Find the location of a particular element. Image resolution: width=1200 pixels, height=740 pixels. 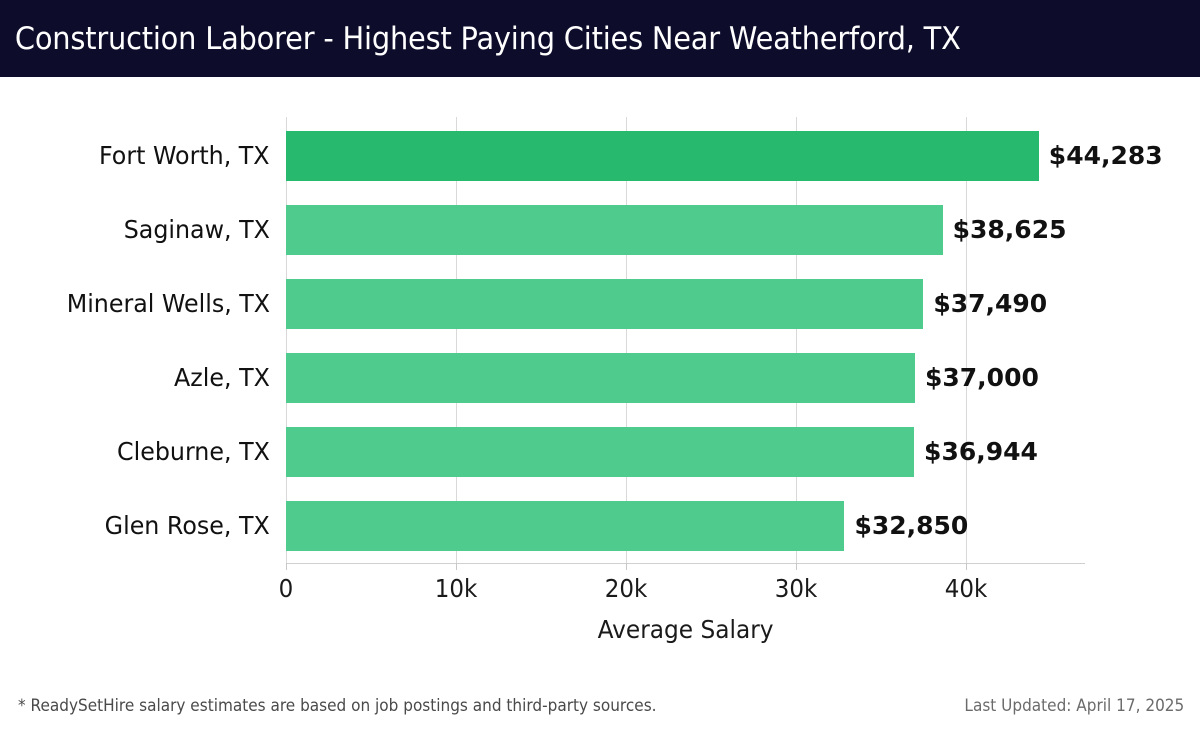

bar-row: Mineral Wells, TX $37,490 is located at coordinates (600, 304).